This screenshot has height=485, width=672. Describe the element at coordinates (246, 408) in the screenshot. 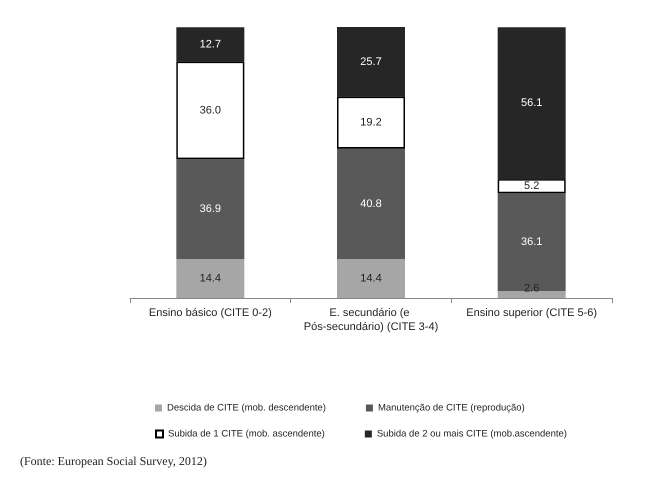

I see `legend-label: Descida de CITE (mob. descendente)` at that location.